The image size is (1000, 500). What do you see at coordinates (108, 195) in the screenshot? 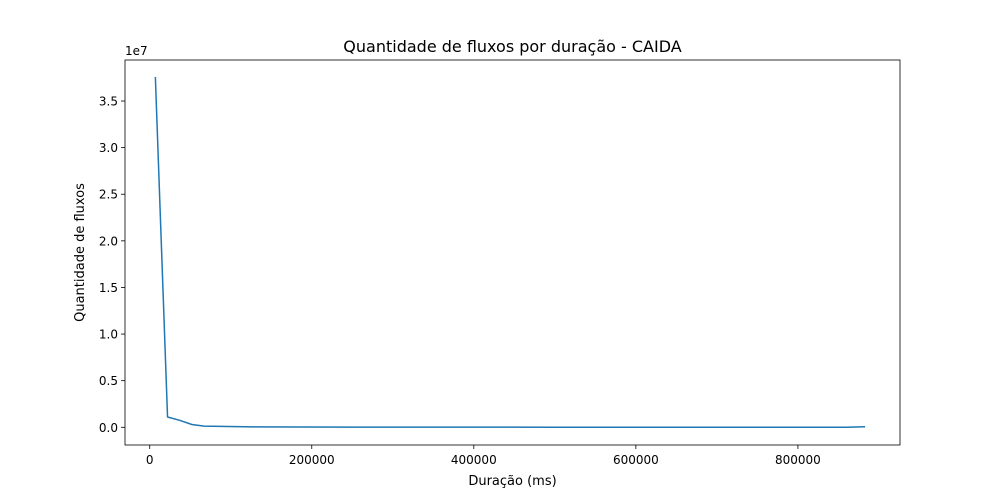
I see `y-tick-label: 2.5` at bounding box center [108, 195].